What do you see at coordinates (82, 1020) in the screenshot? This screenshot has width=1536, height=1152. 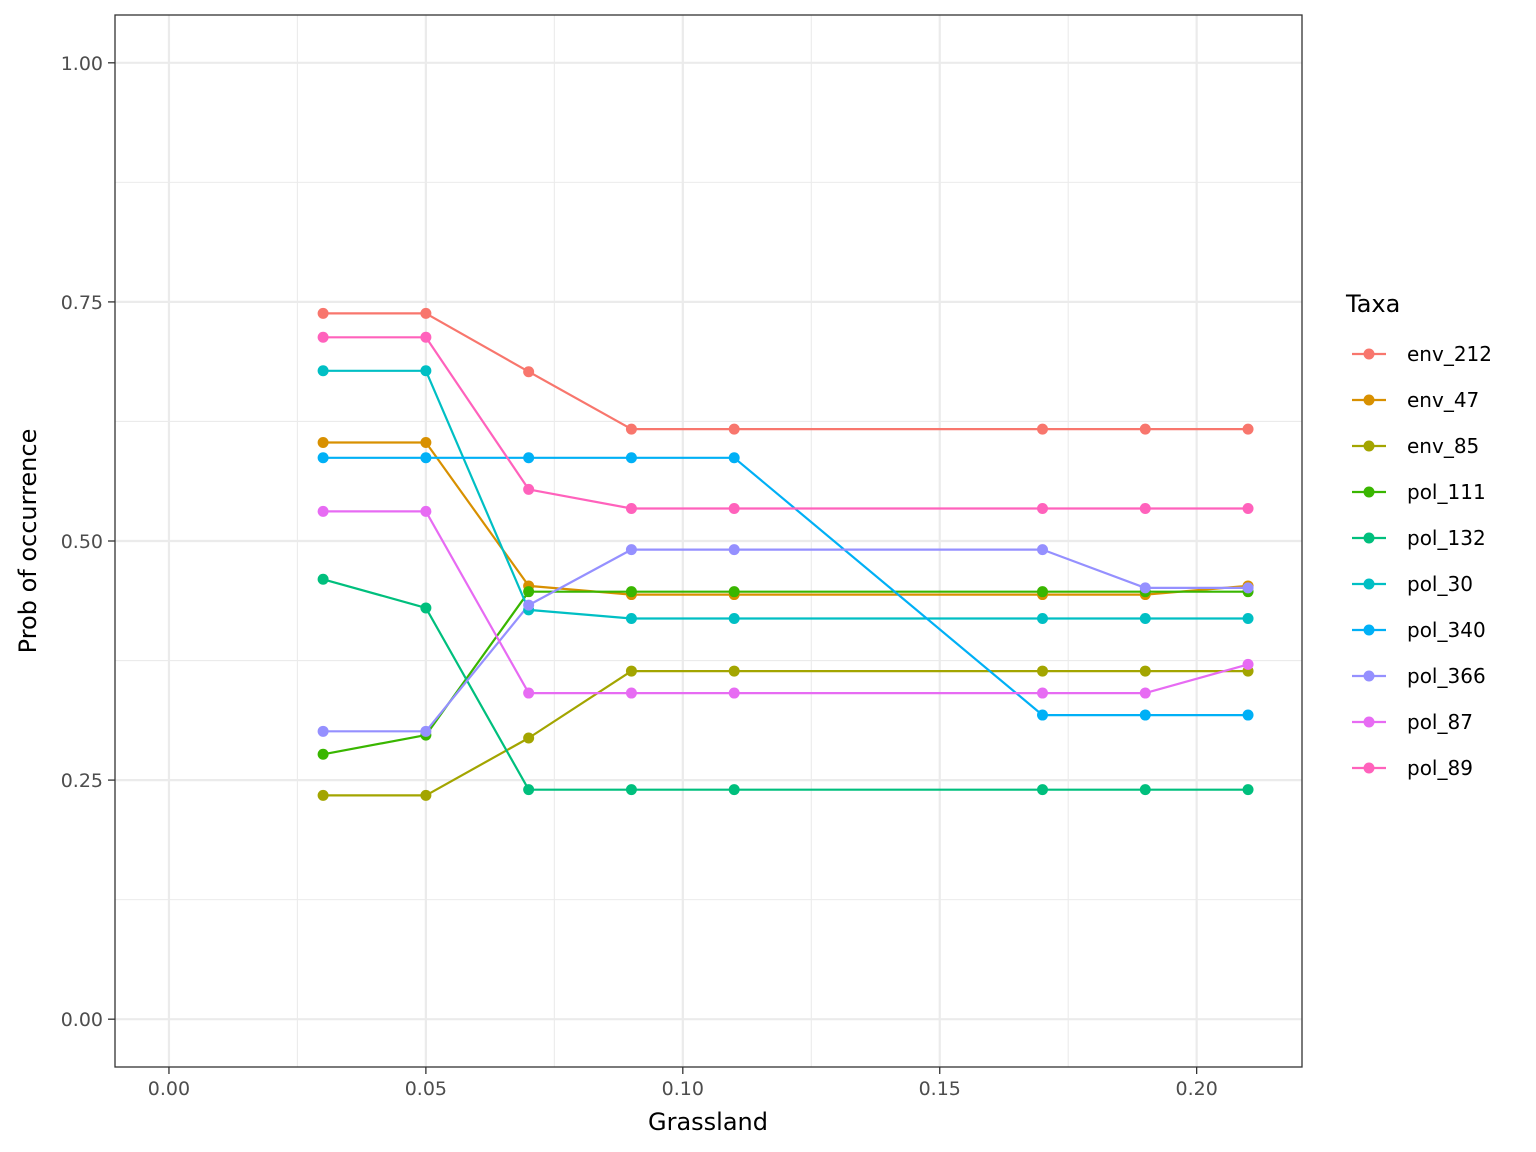 I see `y-tick-label: 0.00` at bounding box center [82, 1020].